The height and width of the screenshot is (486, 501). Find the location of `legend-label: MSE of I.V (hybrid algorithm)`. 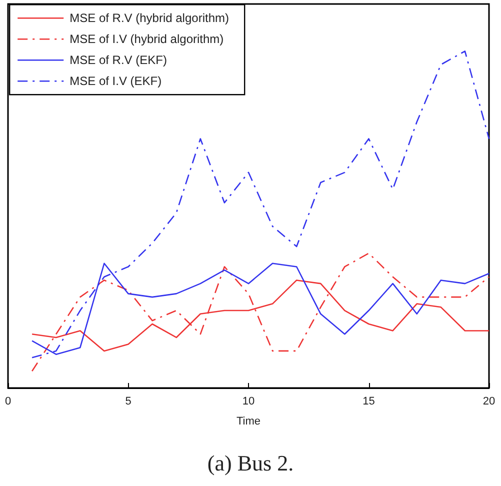

legend-label: MSE of I.V (hybrid algorithm) is located at coordinates (147, 39).